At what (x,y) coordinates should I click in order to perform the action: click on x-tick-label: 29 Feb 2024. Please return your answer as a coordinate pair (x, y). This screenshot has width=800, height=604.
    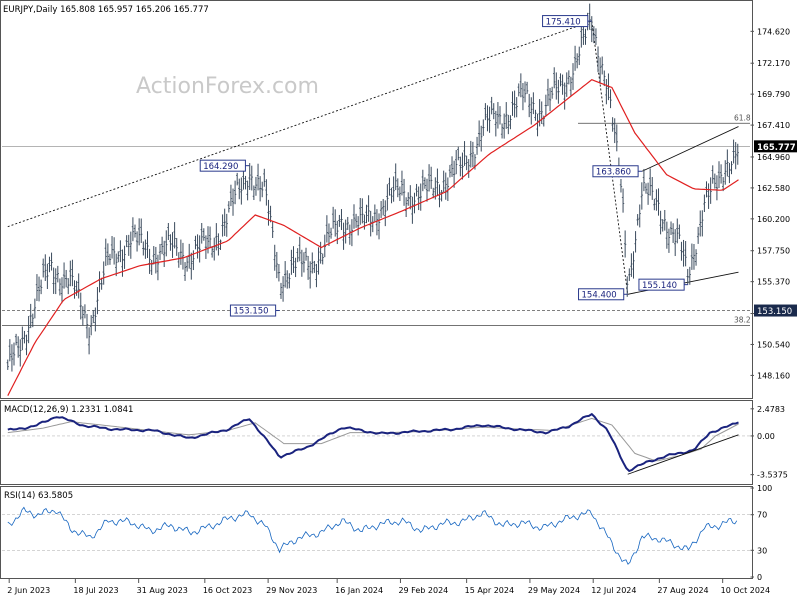
    Looking at the image, I should click on (423, 590).